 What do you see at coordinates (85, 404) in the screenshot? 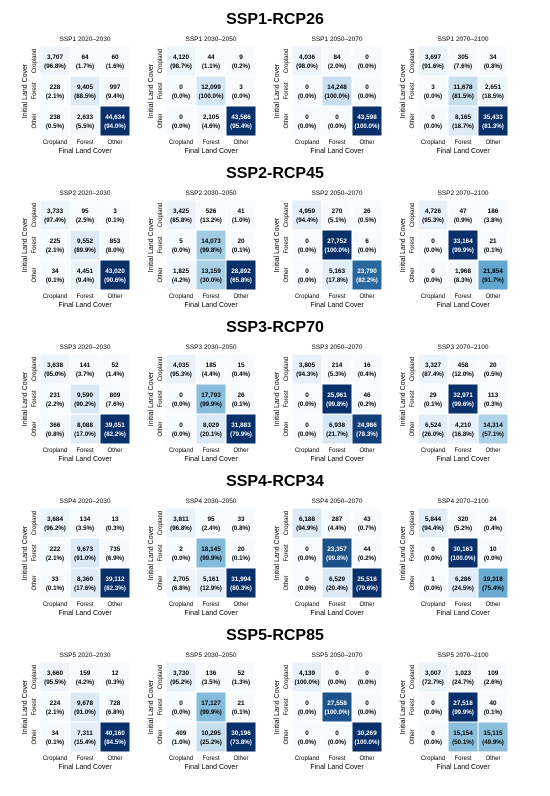
I see `cell-percent-label: (90.2%)` at bounding box center [85, 404].